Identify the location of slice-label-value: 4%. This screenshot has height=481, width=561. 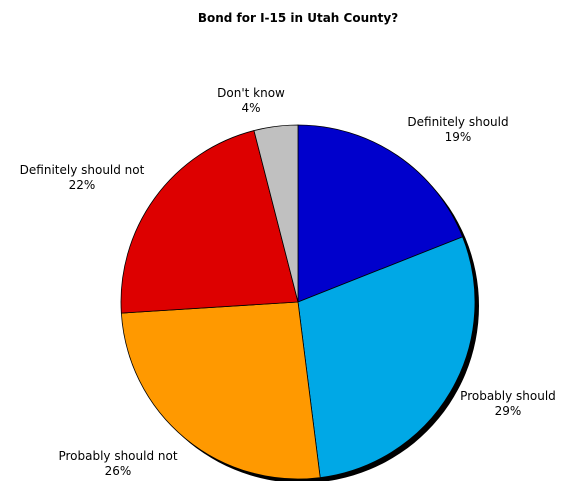
(250, 108).